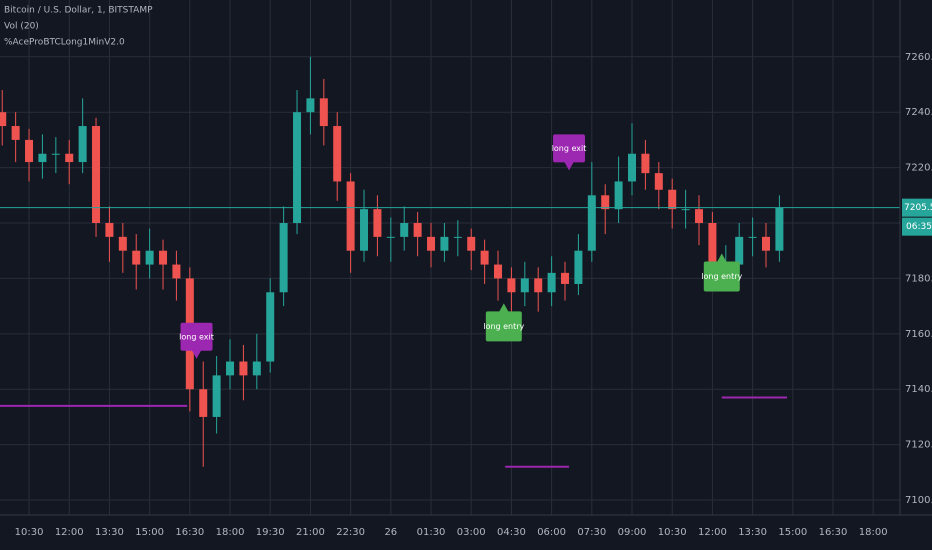 The width and height of the screenshot is (932, 550). What do you see at coordinates (918, 334) in the screenshot?
I see `y-tick-label: 7160.00` at bounding box center [918, 334].